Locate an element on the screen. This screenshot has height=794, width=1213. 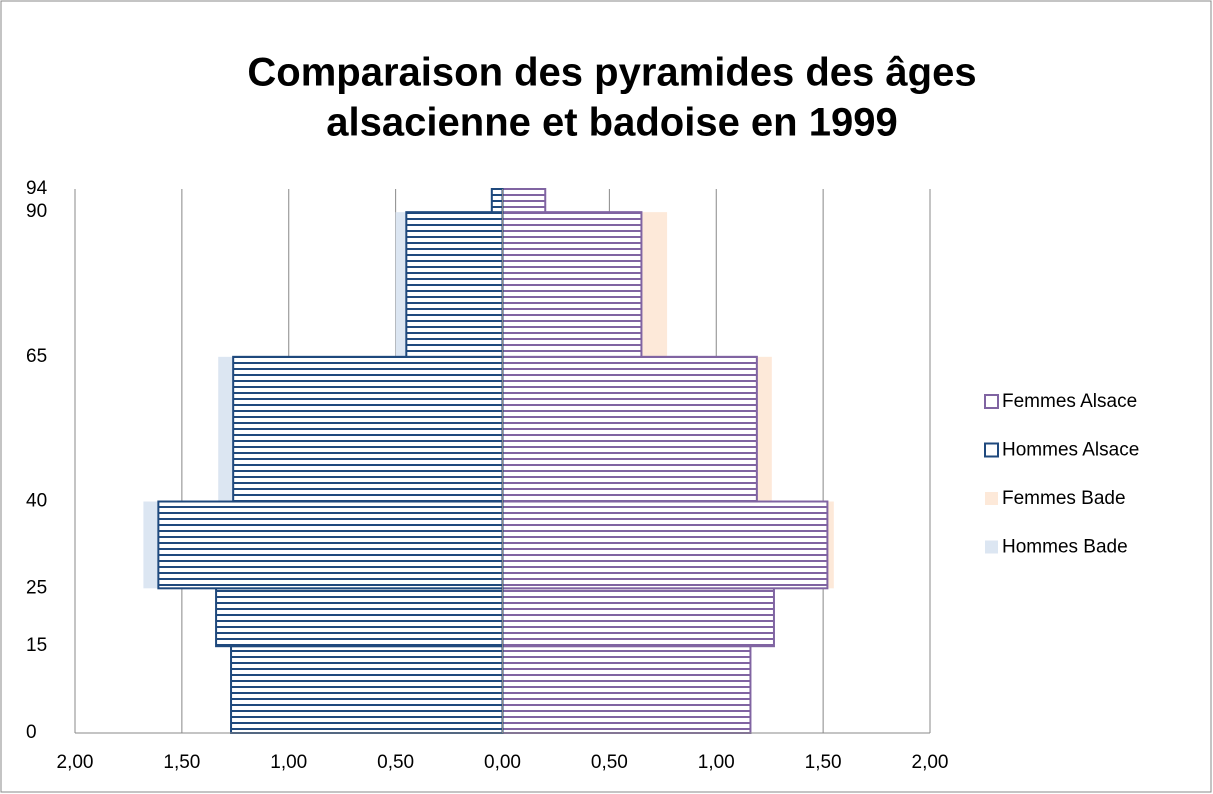
chart-title: Comparaison des pyramides des âges is located at coordinates (611, 73).